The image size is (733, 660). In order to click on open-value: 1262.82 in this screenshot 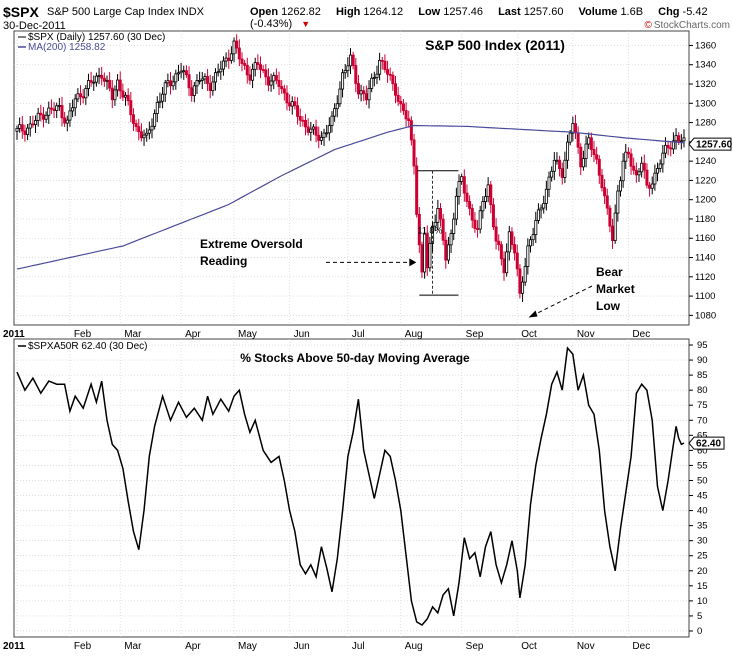, I will do `click(301, 12)`.